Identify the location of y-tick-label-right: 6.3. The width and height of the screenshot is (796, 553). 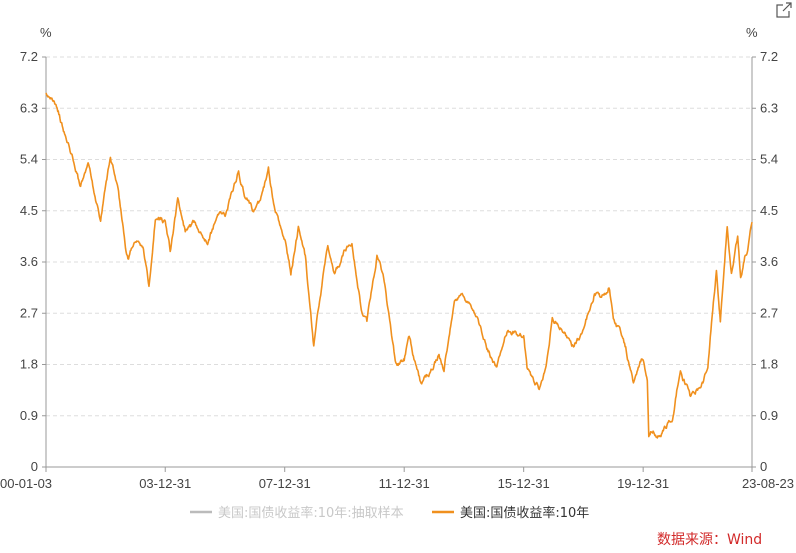
(769, 107).